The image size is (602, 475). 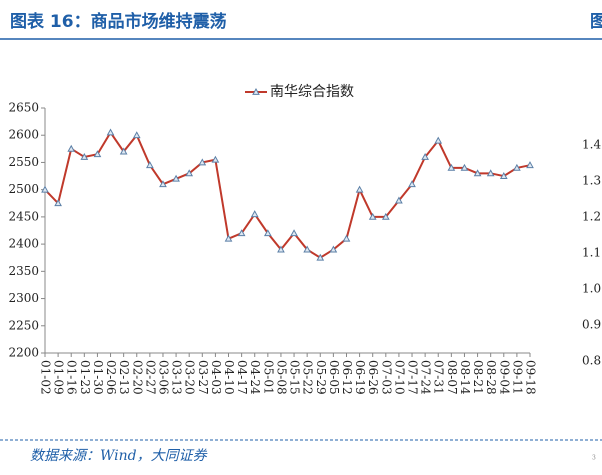 I want to click on page-number: 3, so click(x=594, y=458).